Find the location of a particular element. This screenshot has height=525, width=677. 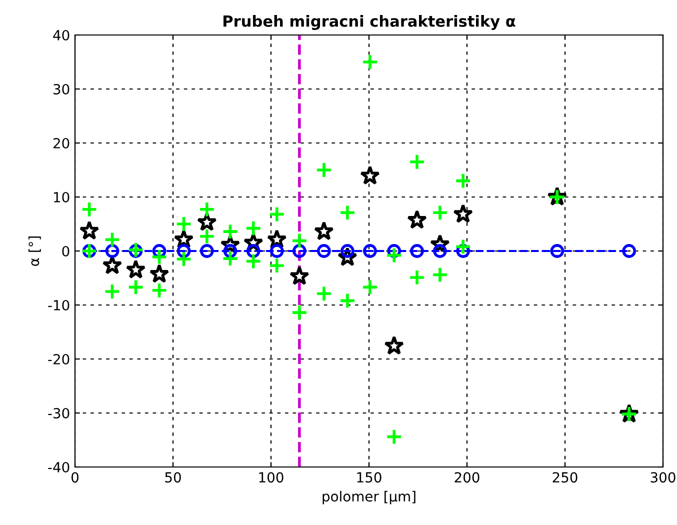

x-tick-label: 50 is located at coordinates (173, 477).